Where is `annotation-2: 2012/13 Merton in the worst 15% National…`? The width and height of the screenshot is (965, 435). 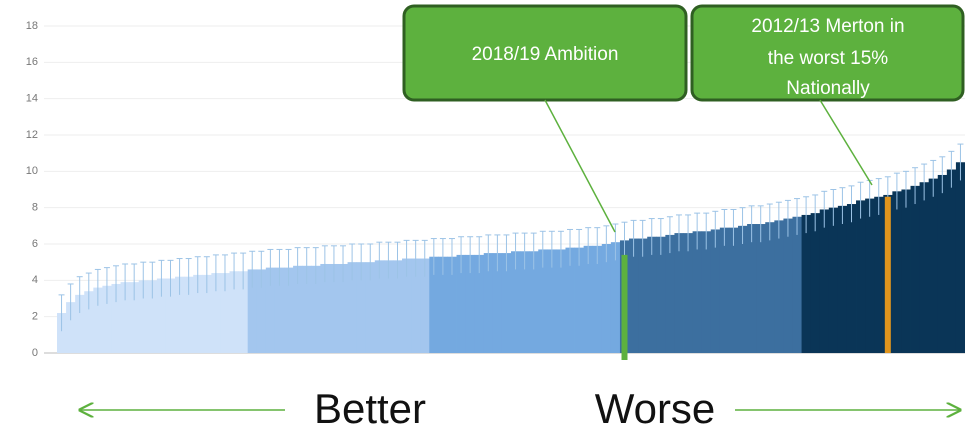
annotation-2: 2012/13 Merton in the worst 15% National… is located at coordinates (827, 95).